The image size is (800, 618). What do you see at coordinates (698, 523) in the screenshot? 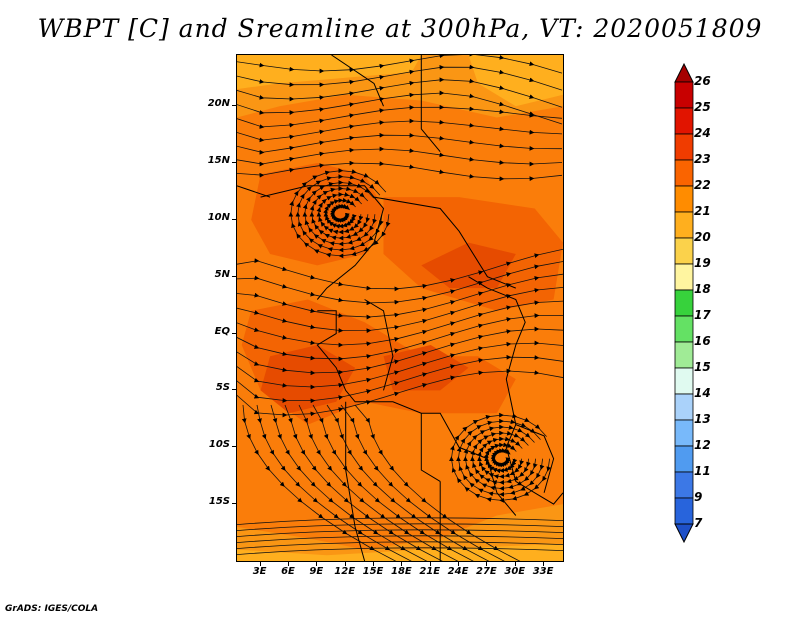
I see `colorbar-label: 7` at bounding box center [698, 523].